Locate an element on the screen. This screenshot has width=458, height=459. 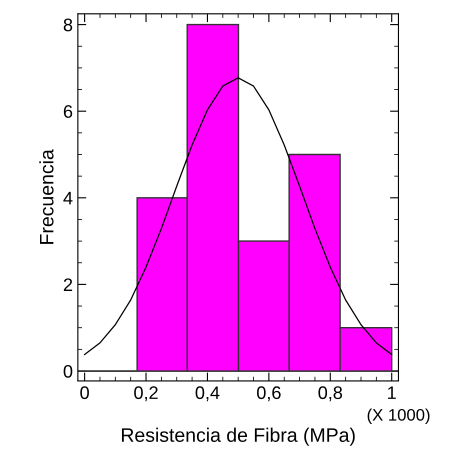
x-tick-label: 0,6 is located at coordinates (269, 394).